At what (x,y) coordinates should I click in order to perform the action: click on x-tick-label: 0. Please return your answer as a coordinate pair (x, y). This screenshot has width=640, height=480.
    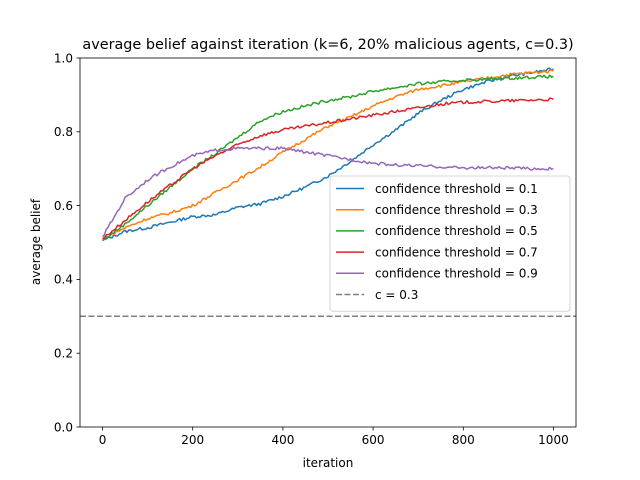
    Looking at the image, I should click on (103, 440).